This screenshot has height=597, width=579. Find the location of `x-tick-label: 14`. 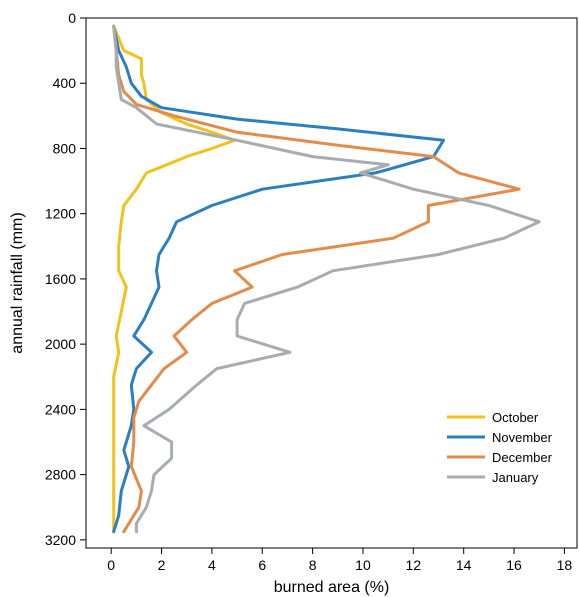

x-tick-label: 14 is located at coordinates (464, 565).